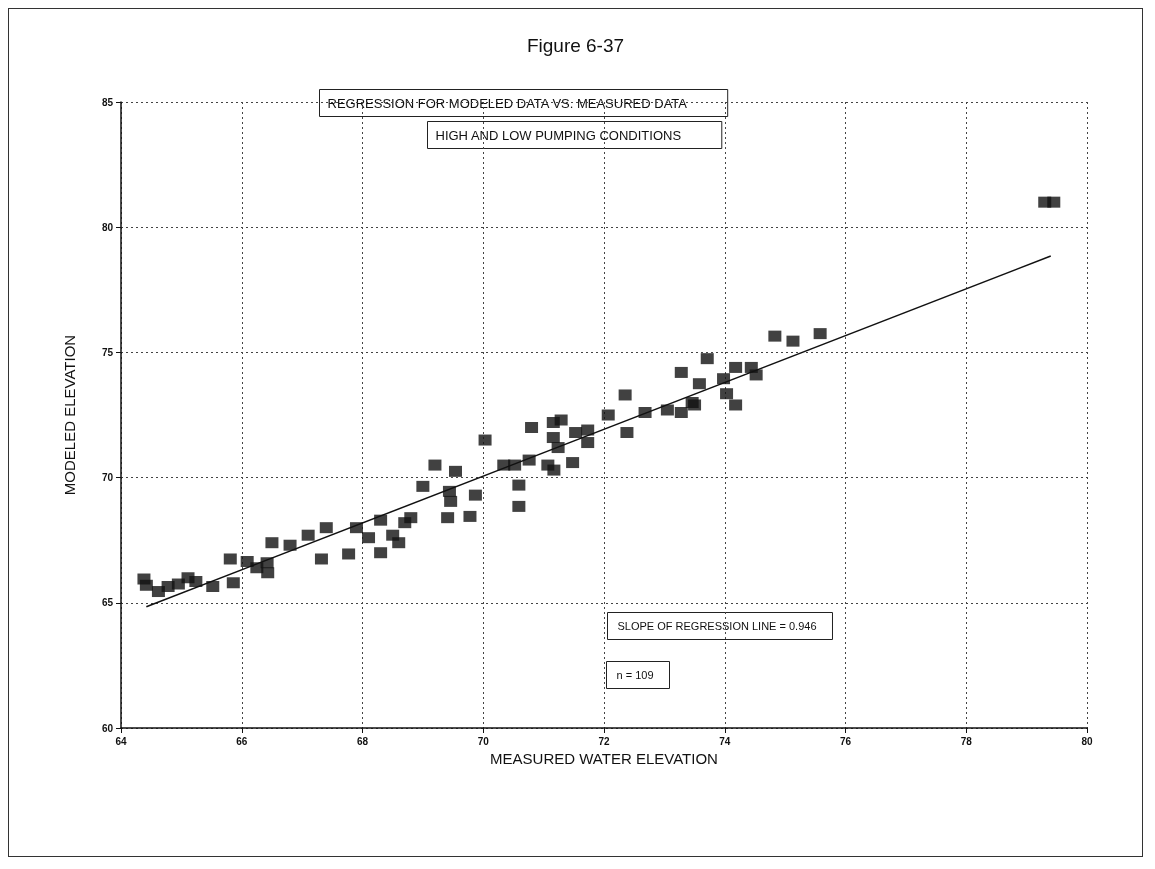 This screenshot has height=869, width=1155. Describe the element at coordinates (604, 758) in the screenshot. I see `x-axis-title: MEASURED WATER ELEVATION` at that location.